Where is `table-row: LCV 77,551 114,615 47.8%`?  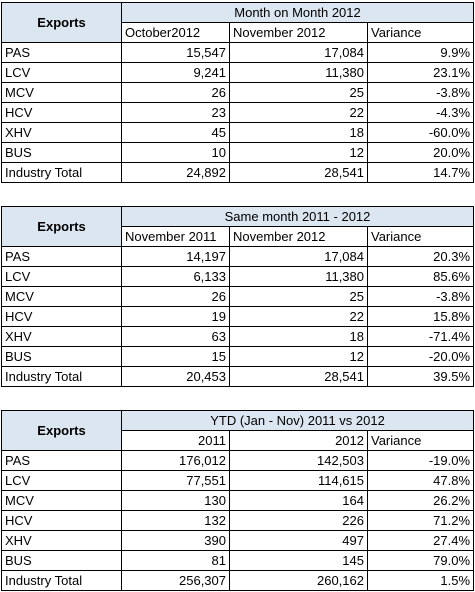 table-row: LCV 77,551 114,615 47.8% is located at coordinates (238, 480).